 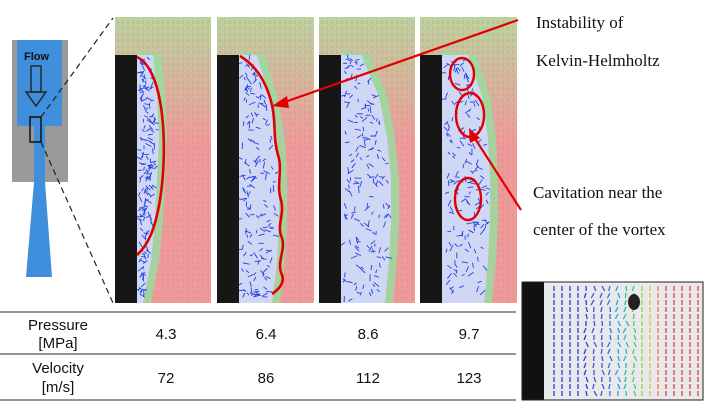 What do you see at coordinates (469, 334) in the screenshot?
I see `cell-pressure-4: 9.7` at bounding box center [469, 334].